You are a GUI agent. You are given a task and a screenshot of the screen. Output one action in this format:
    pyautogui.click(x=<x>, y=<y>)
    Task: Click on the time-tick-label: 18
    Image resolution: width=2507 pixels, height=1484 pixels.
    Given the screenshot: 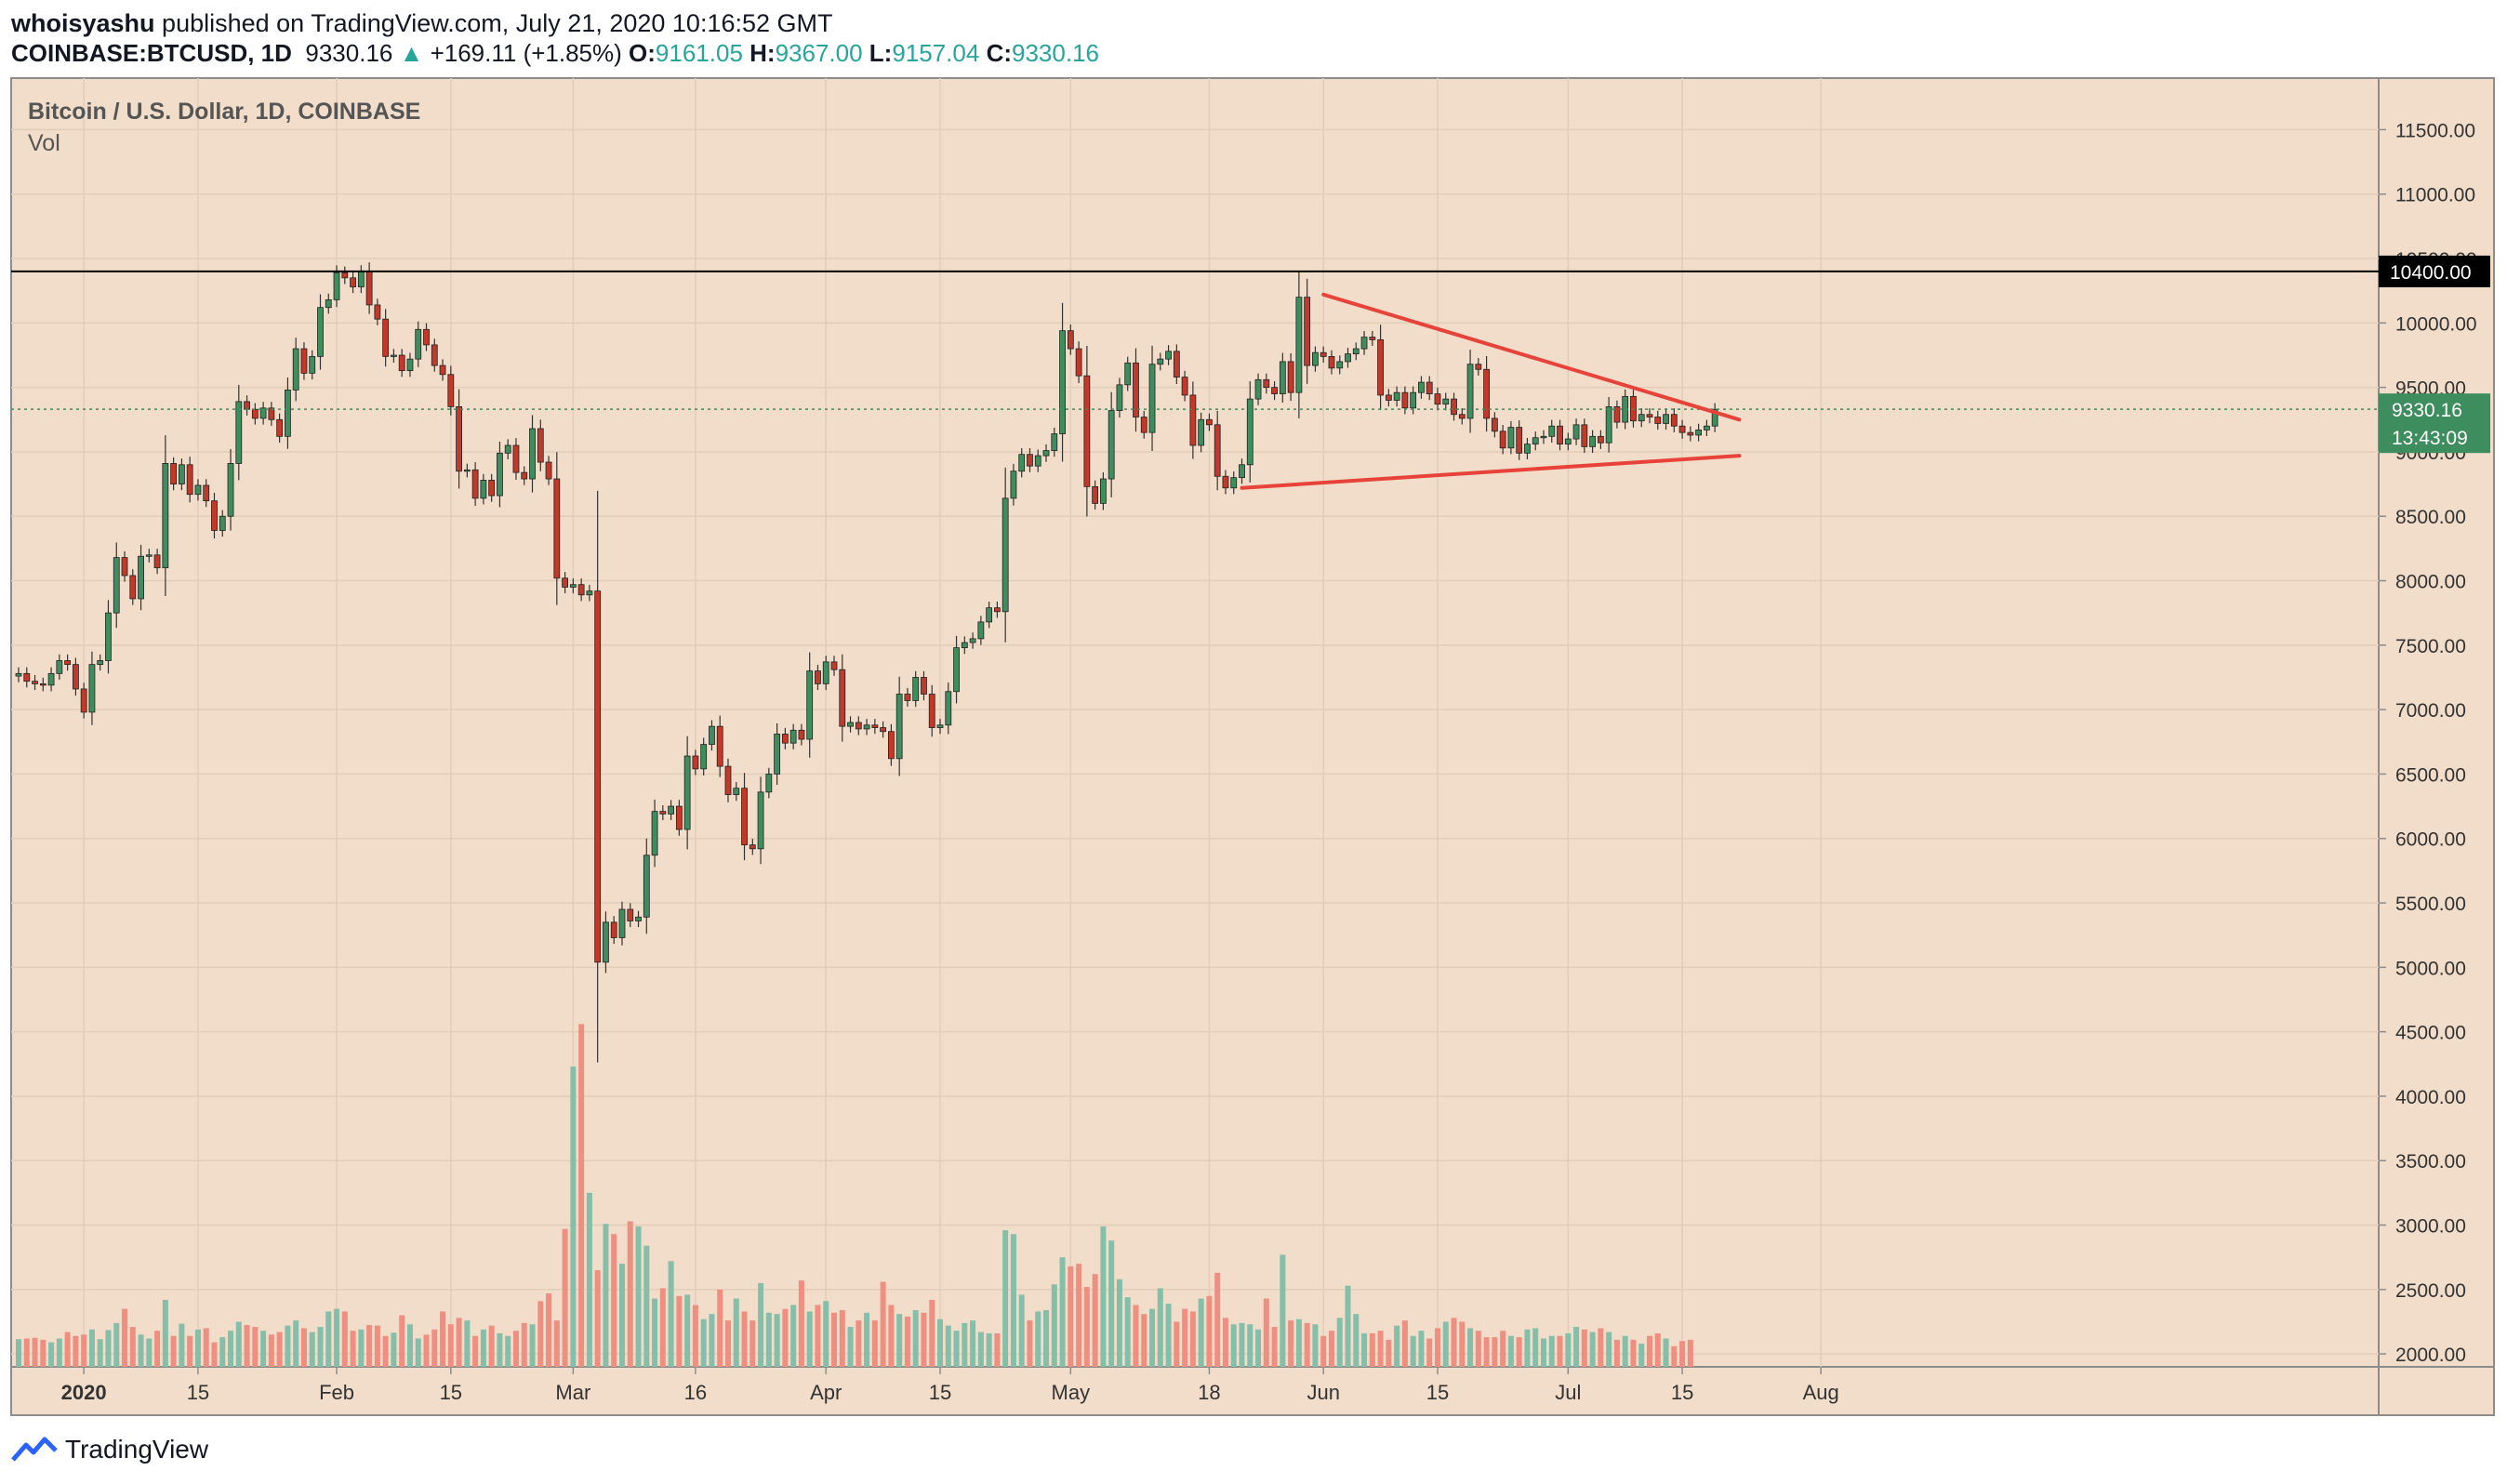 What is the action you would take?
    pyautogui.click(x=1209, y=1392)
    